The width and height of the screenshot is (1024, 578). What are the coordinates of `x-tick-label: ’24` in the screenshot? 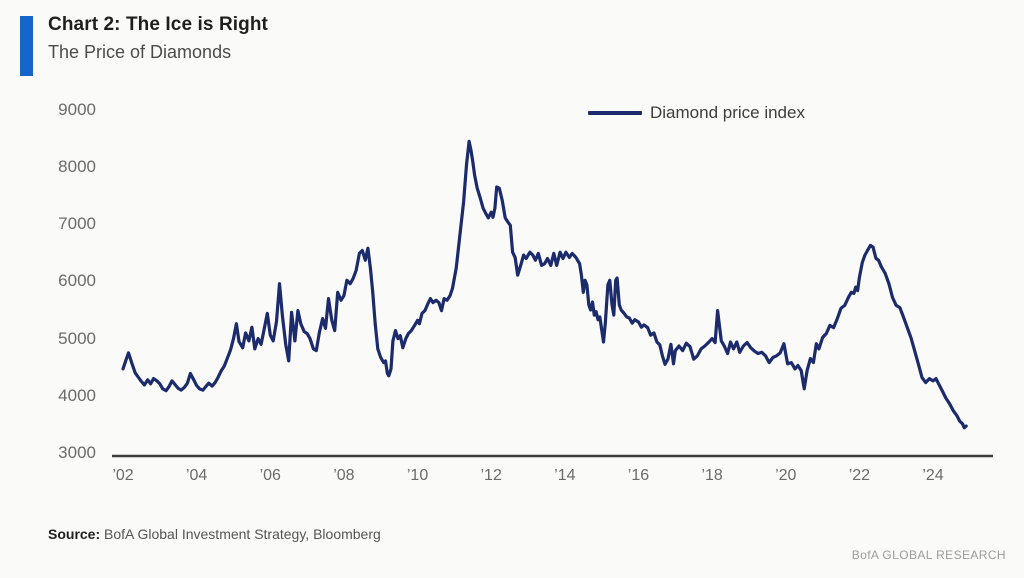 It's located at (933, 475).